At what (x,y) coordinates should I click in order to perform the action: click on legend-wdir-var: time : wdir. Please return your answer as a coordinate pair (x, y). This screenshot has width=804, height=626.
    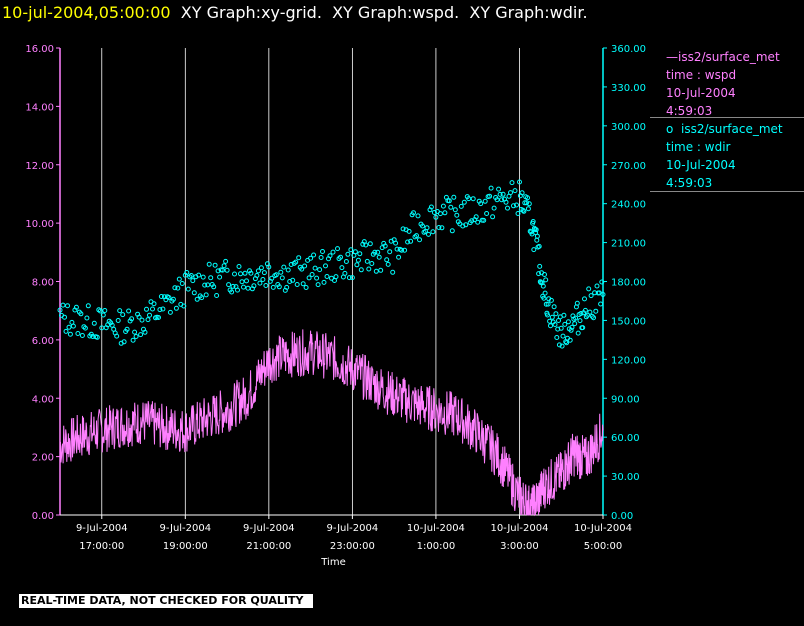
    Looking at the image, I should click on (698, 147).